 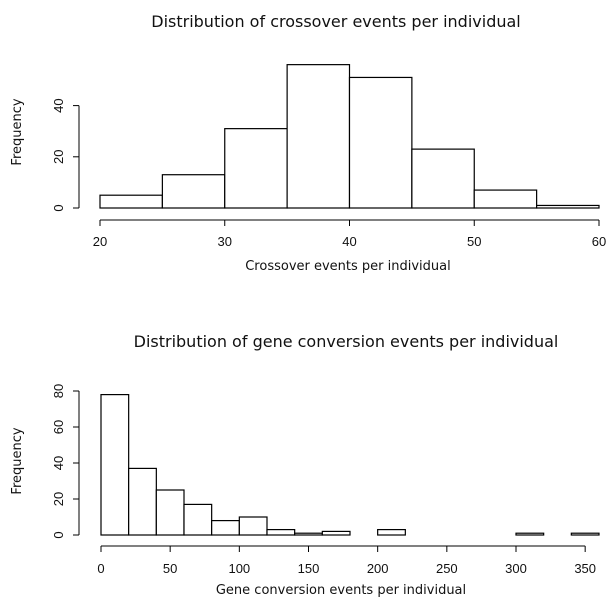 I want to click on x-tick-label: 350, so click(x=585, y=568).